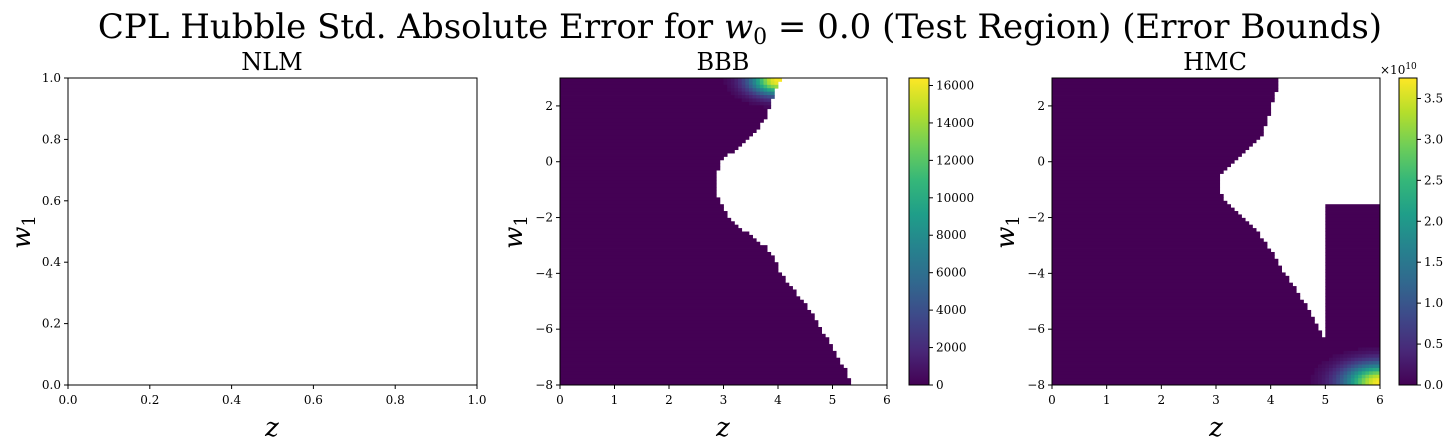  I want to click on y-axis-label-hmc: w1, so click(1007, 232).